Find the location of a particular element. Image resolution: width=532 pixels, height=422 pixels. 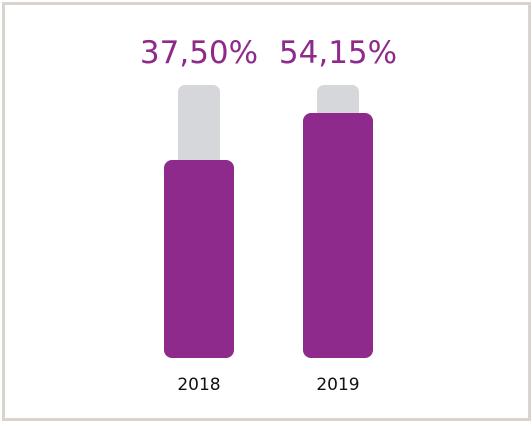

bar-2019 is located at coordinates (338, 235).